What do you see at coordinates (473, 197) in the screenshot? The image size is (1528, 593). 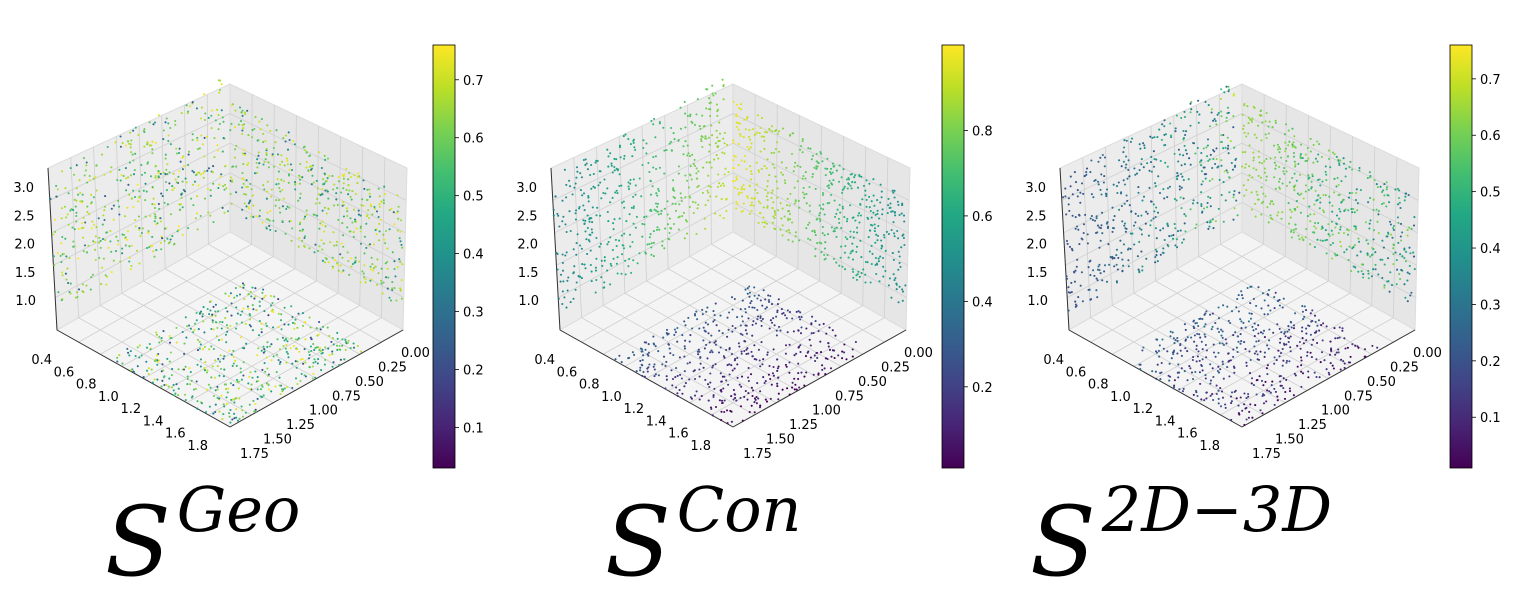 I see `colorbar-tick-label: 0.5` at bounding box center [473, 197].